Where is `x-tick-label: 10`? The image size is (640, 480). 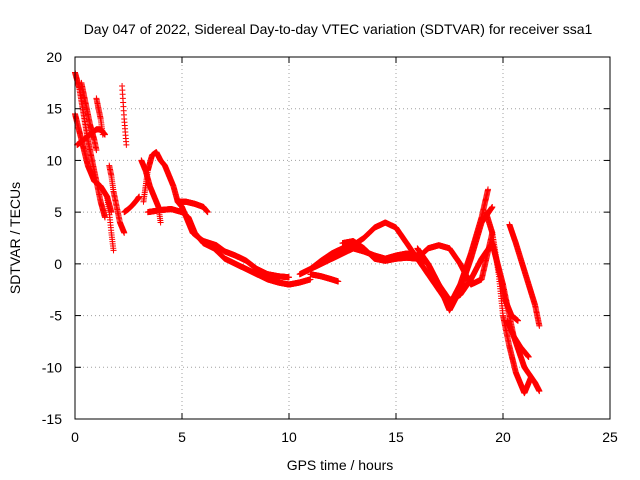 x-tick-label: 10 is located at coordinates (289, 437).